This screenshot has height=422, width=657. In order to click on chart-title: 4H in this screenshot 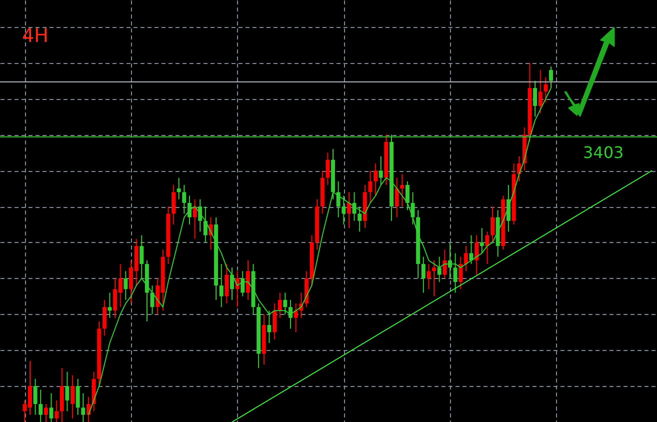, I will do `click(35, 36)`.